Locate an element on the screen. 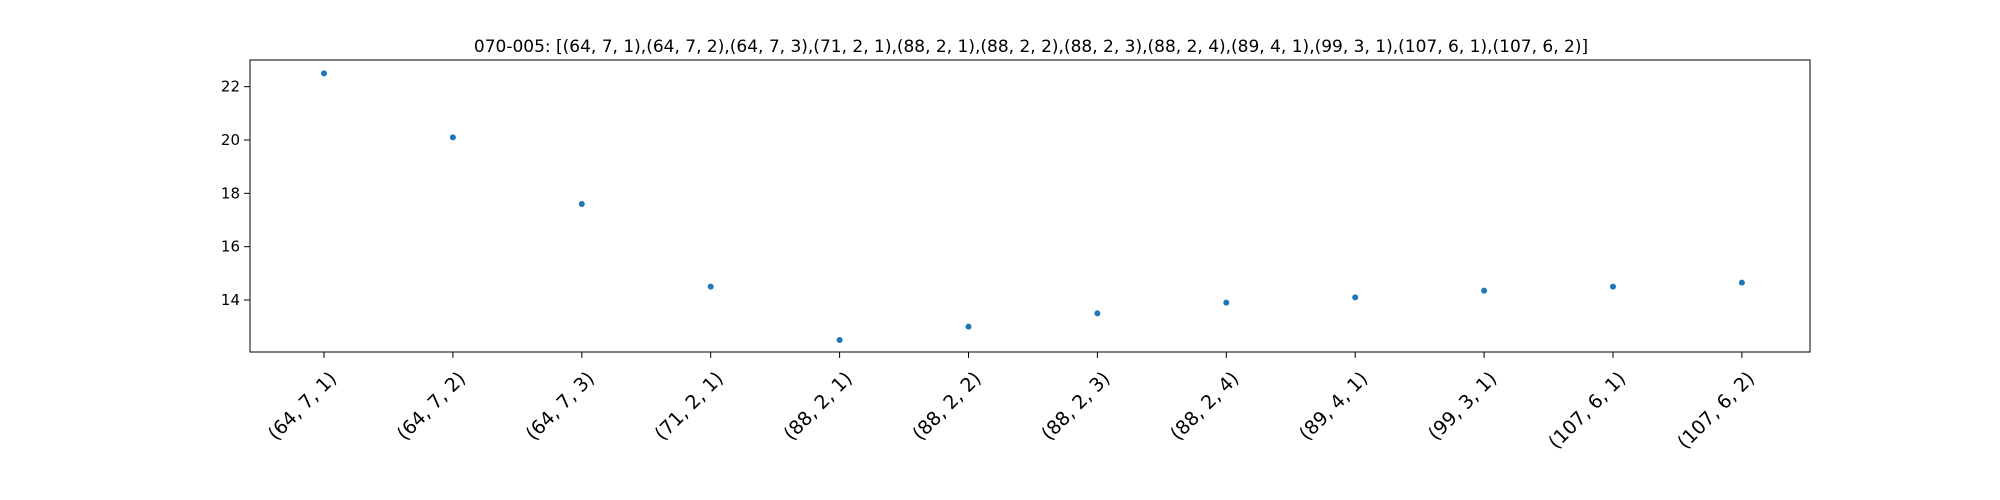  x-tick-label: (107, 6, 1) is located at coordinates (1587, 411).